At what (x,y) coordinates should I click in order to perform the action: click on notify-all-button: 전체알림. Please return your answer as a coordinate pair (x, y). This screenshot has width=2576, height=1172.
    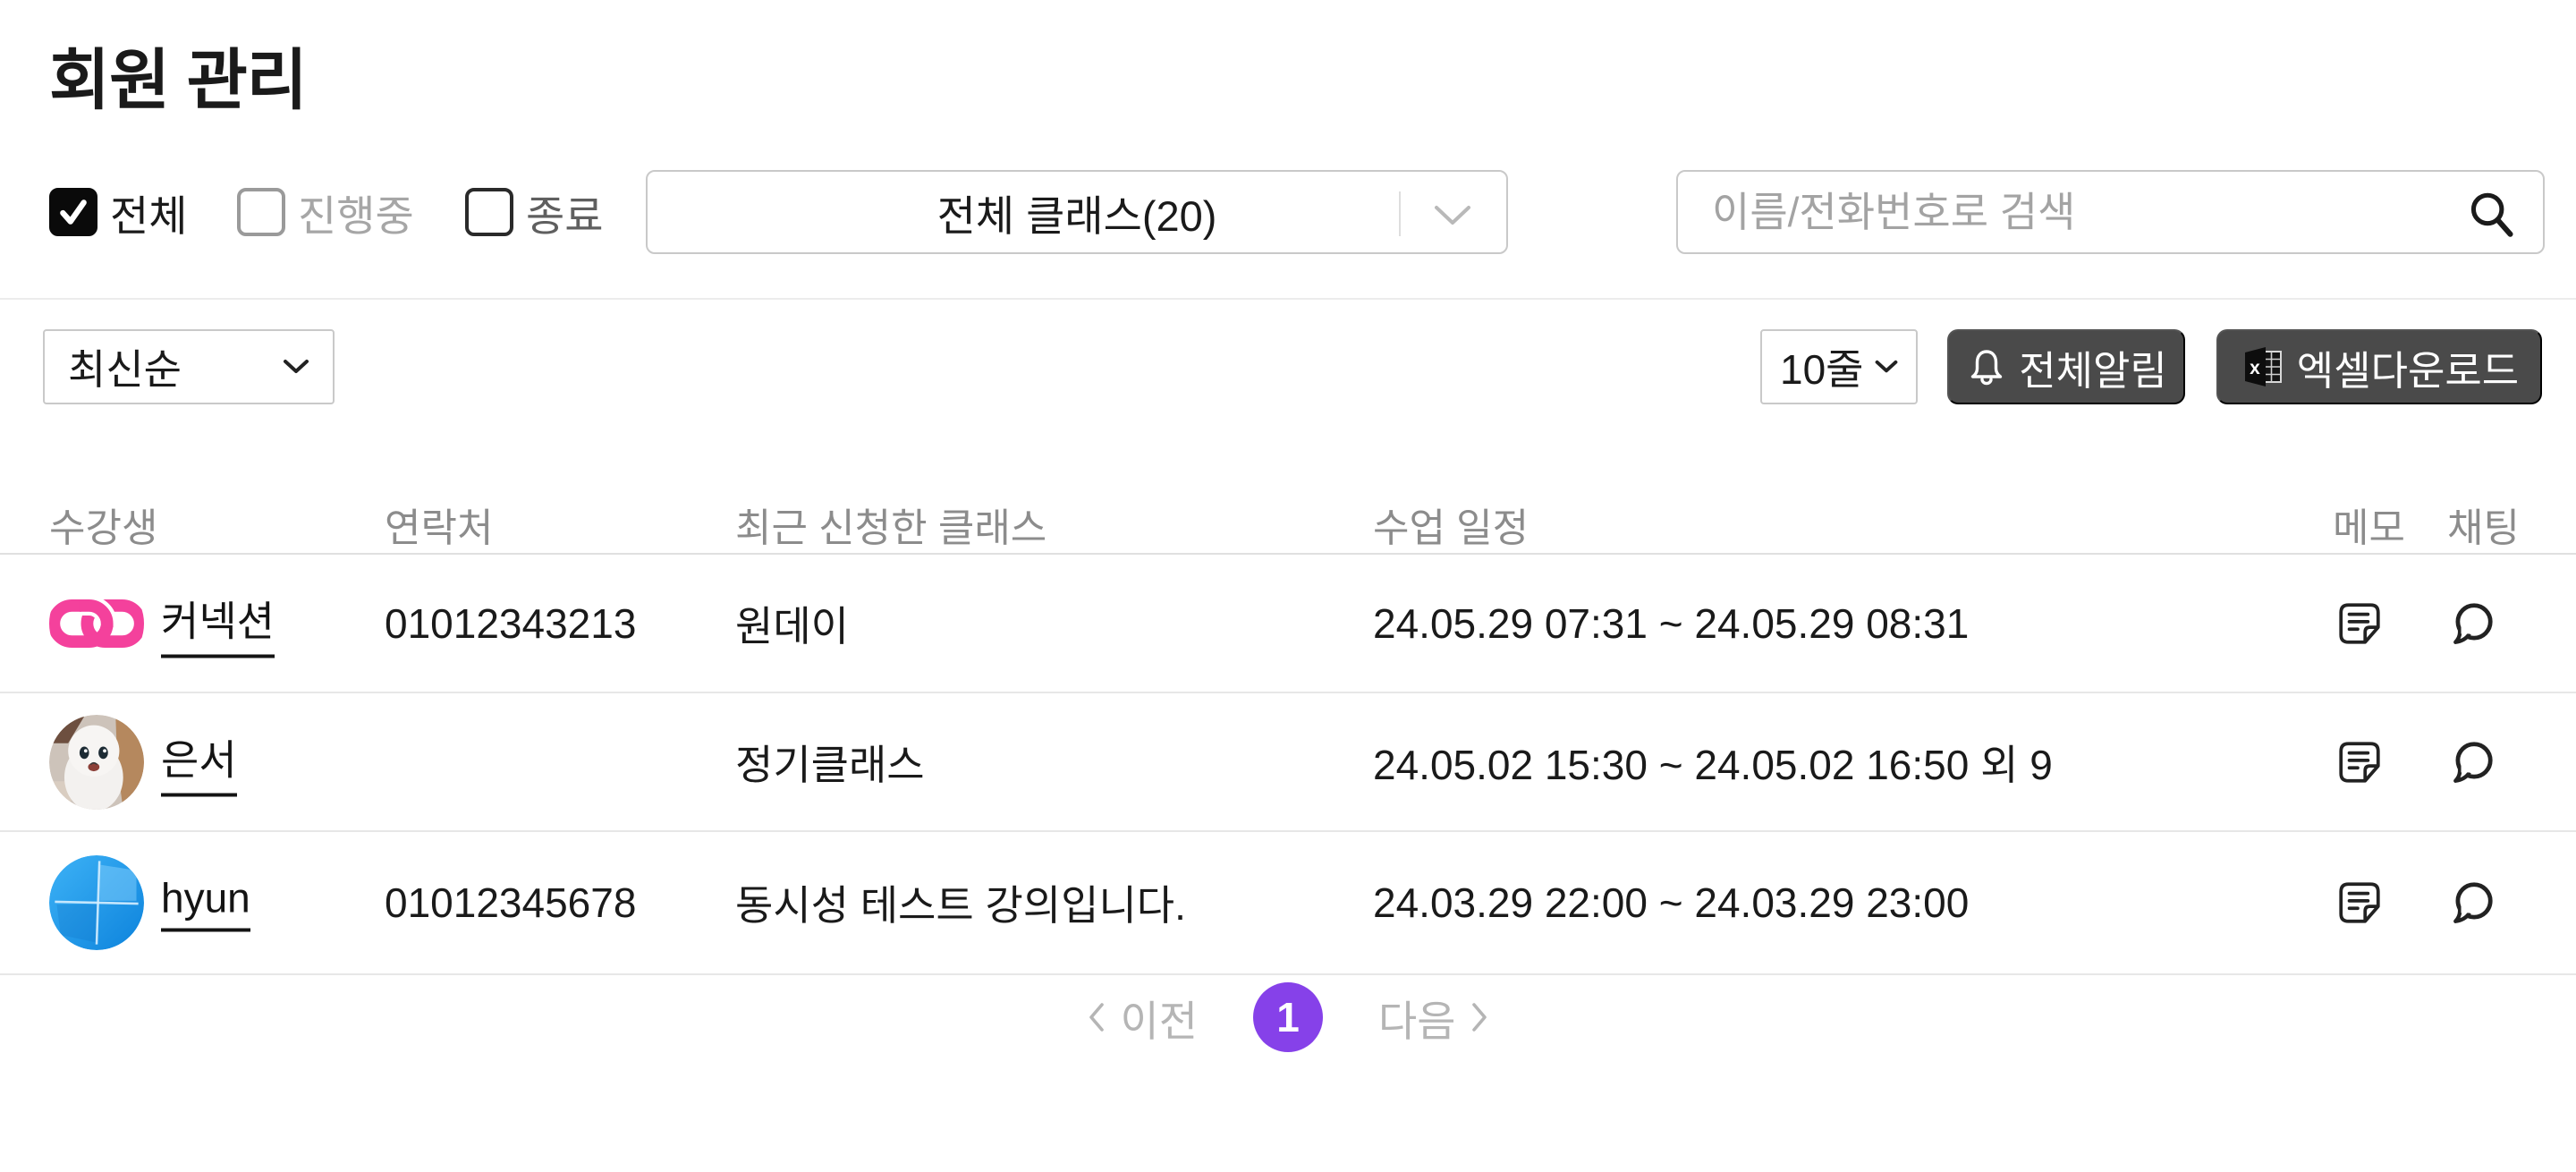
    Looking at the image, I should click on (2066, 367).